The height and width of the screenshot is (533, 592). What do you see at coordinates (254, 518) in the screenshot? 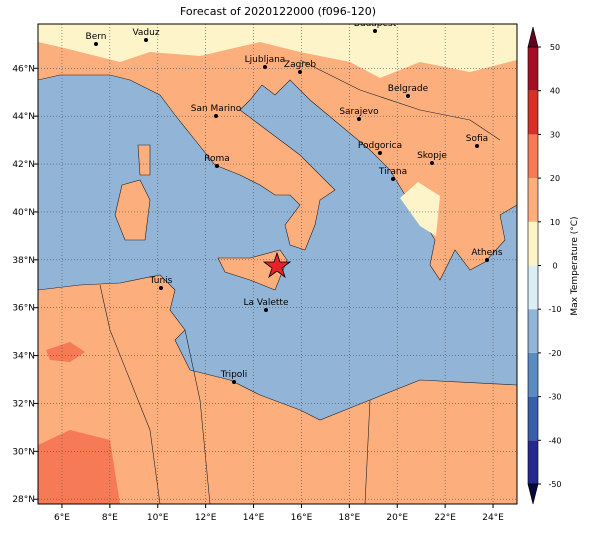
I see `x-tick-label: 14°E` at bounding box center [254, 518].